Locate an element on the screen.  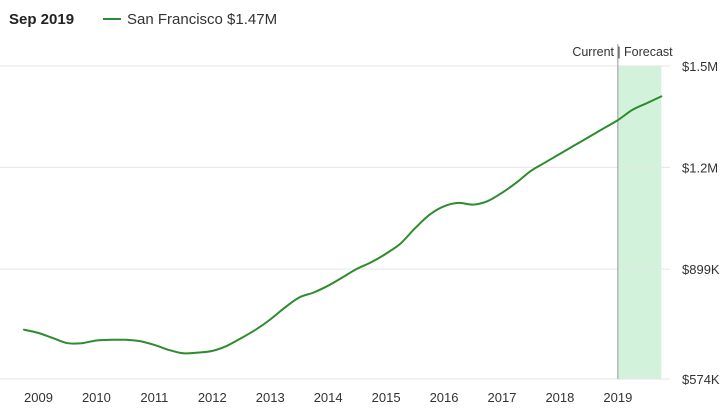
x-tick-label: 2013 is located at coordinates (270, 397).